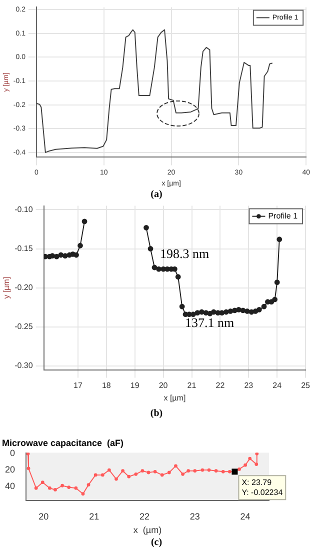 This screenshot has height=550, width=313. Describe the element at coordinates (209, 323) in the screenshot. I see `annotation: 137.1 nm` at that location.